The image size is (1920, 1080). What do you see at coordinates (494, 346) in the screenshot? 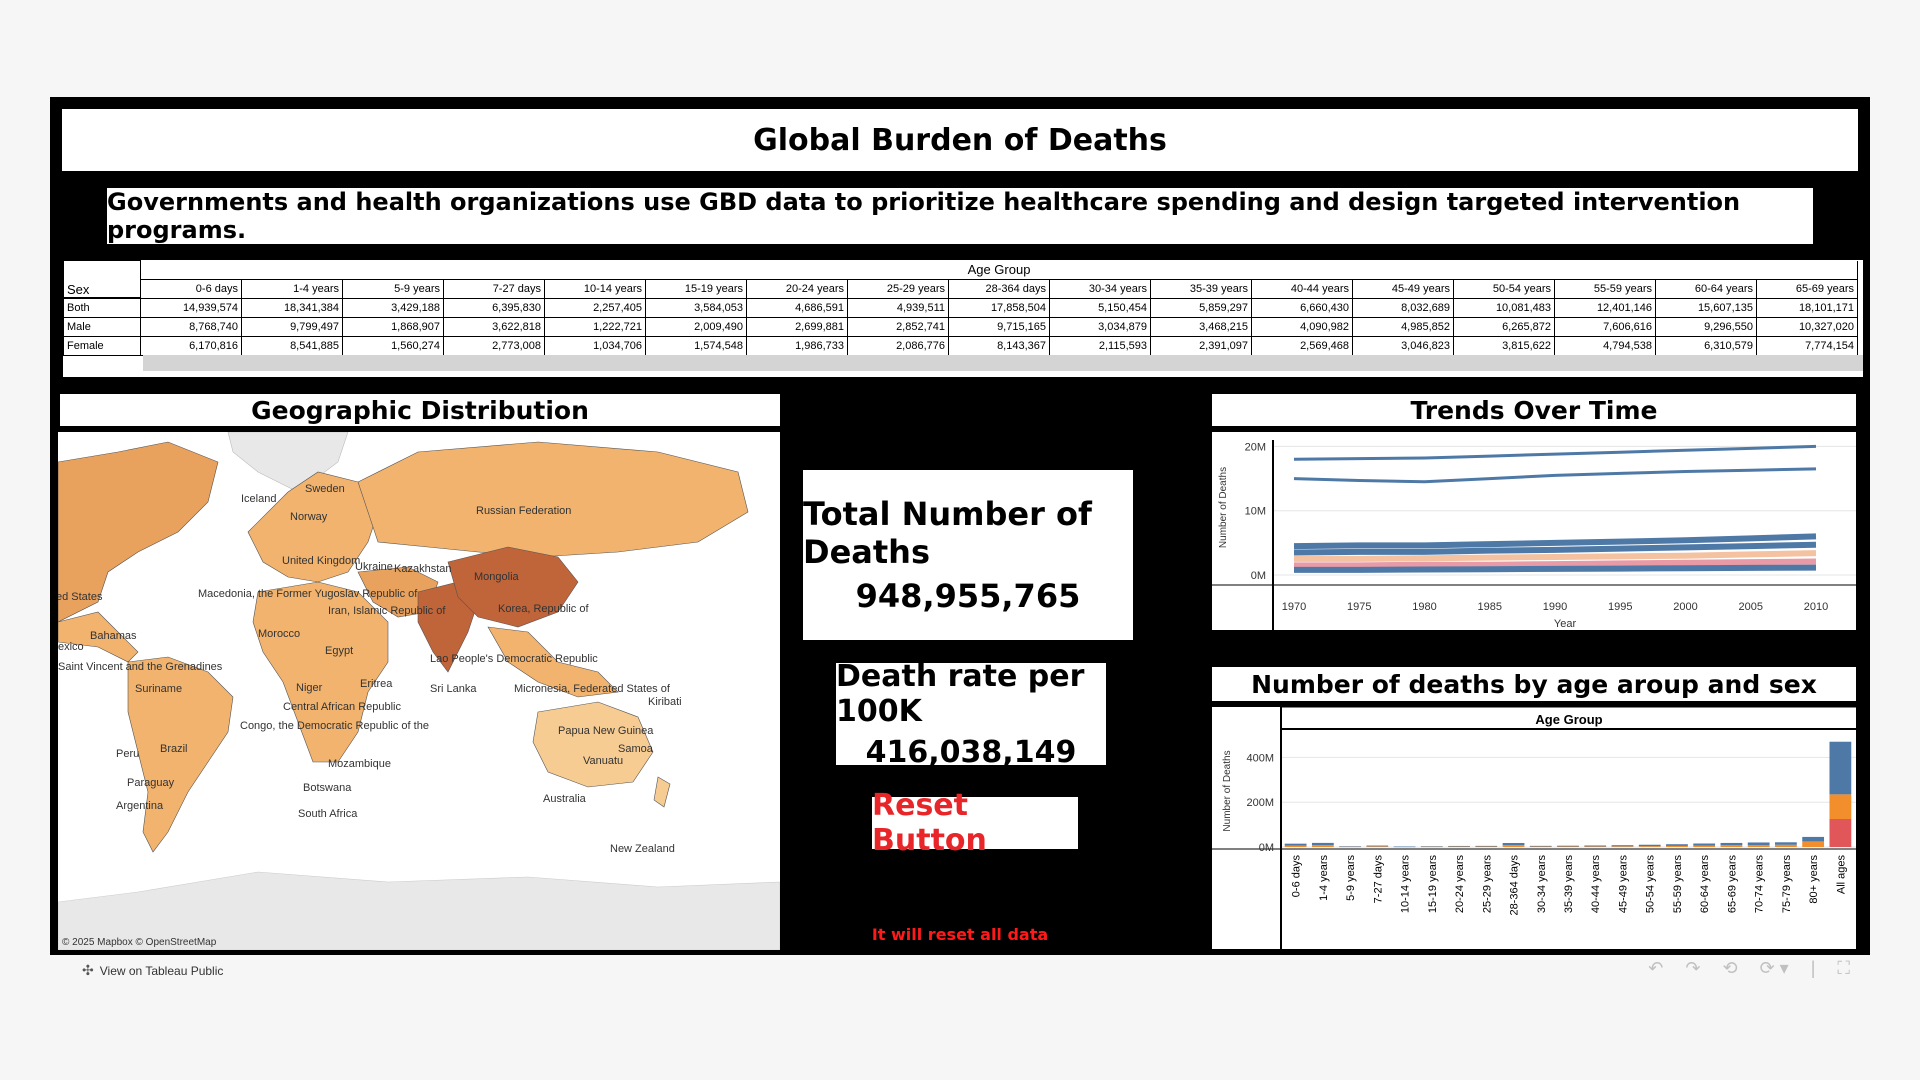
I see `table-cell: 2,773,008` at bounding box center [494, 346].